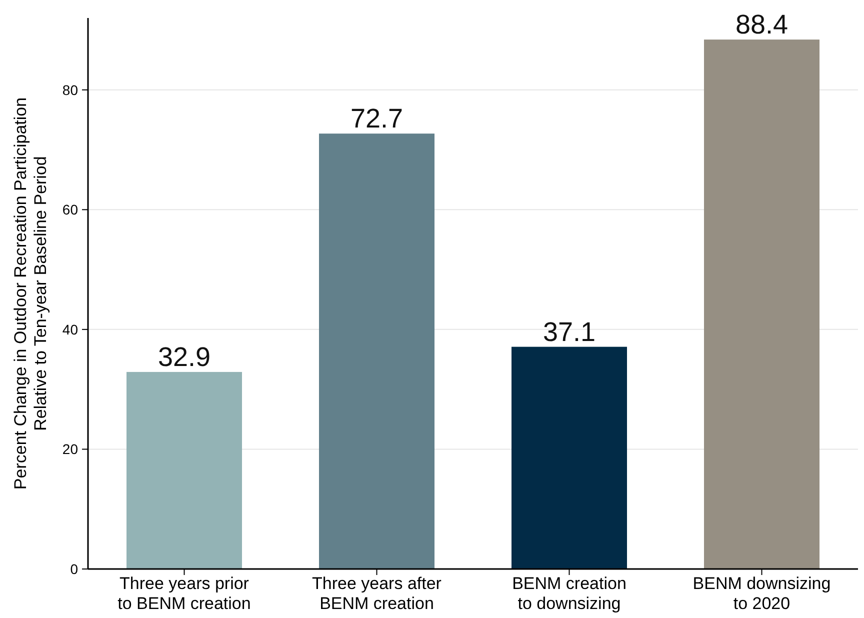  Describe the element at coordinates (74, 568) in the screenshot. I see `y-tick-label: 0` at that location.